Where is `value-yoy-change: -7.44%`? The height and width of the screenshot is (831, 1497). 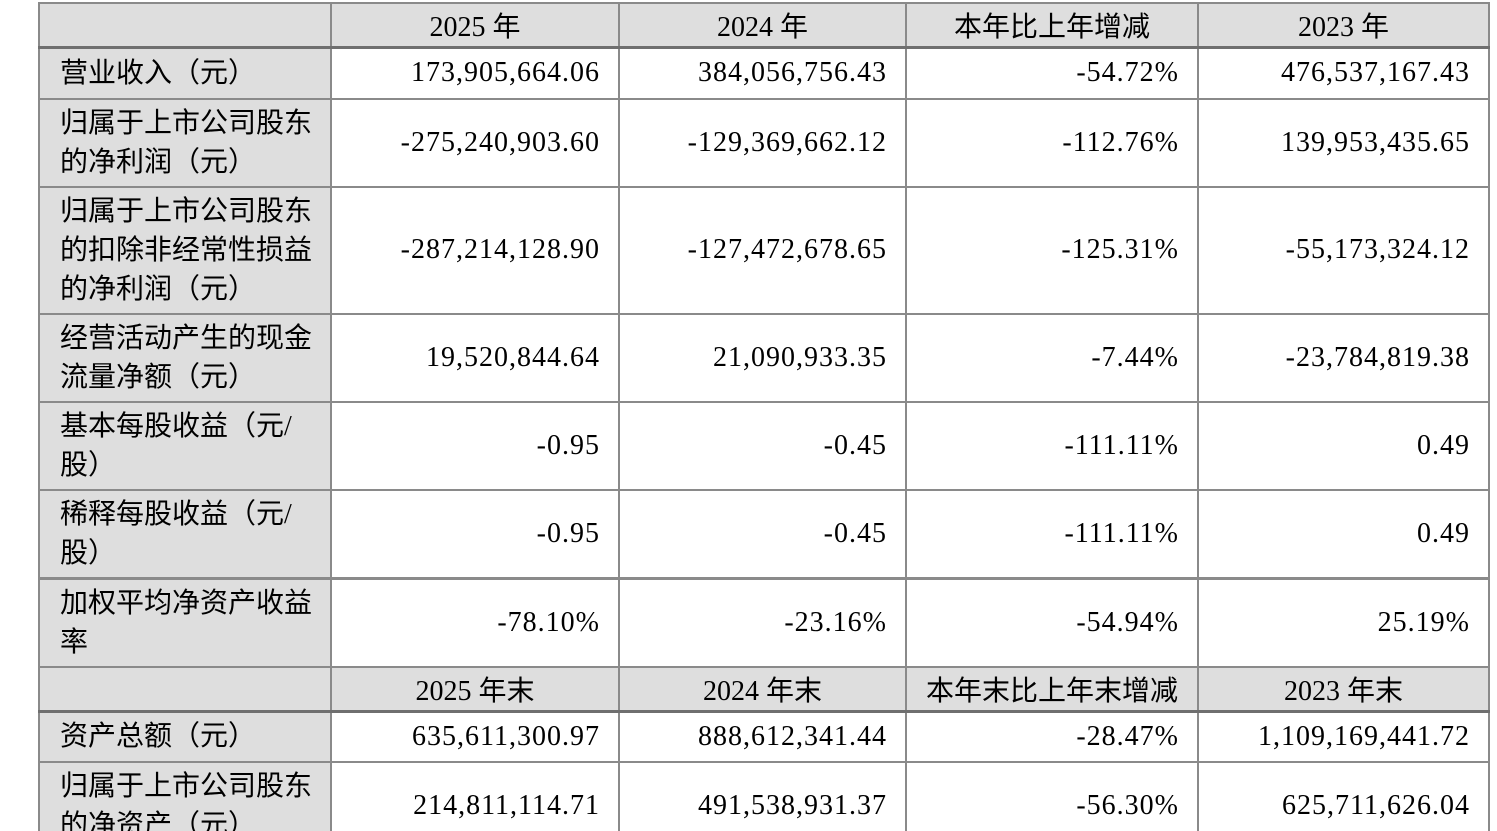
value-yoy-change: -7.44% is located at coordinates (1052, 357).